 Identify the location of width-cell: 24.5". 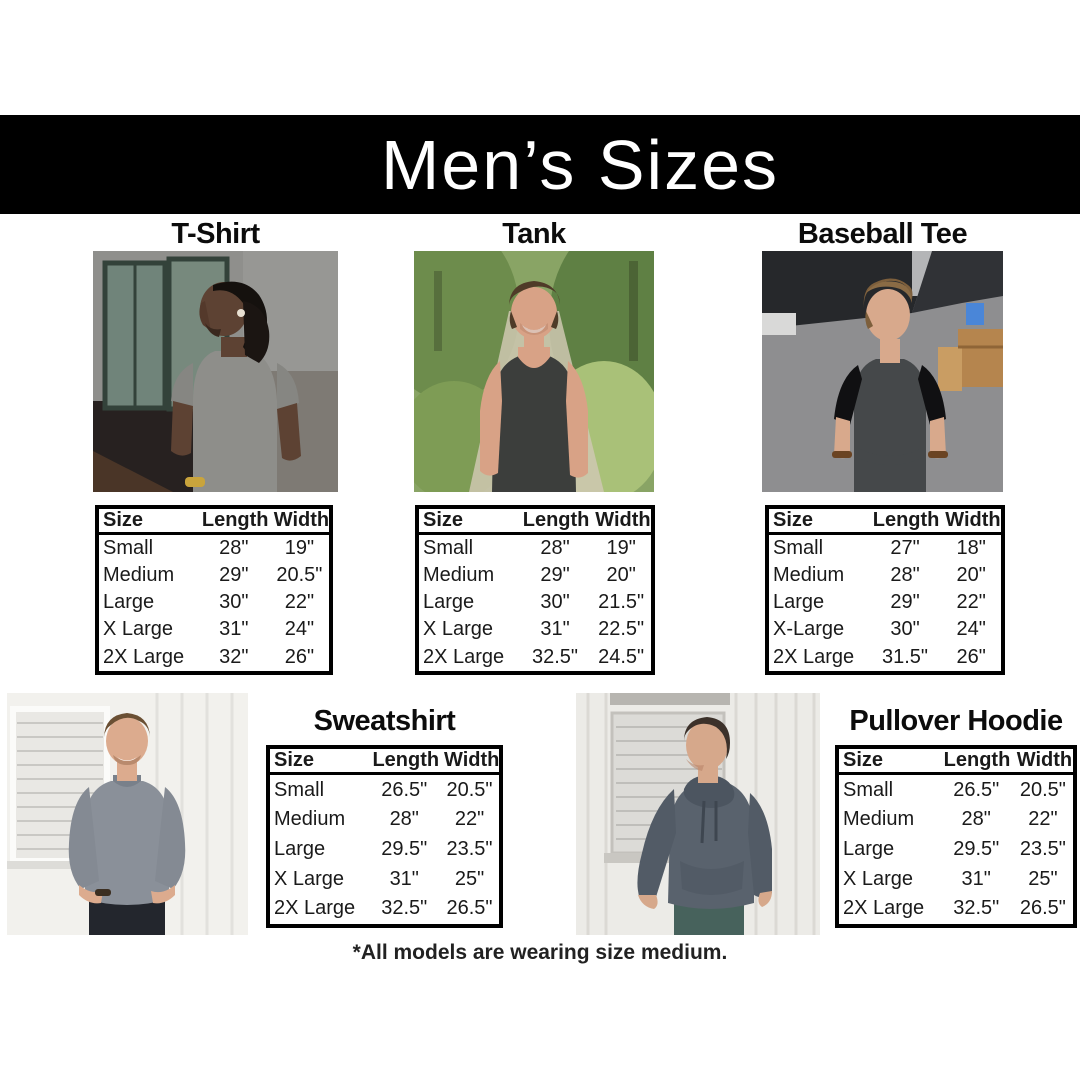
(621, 656).